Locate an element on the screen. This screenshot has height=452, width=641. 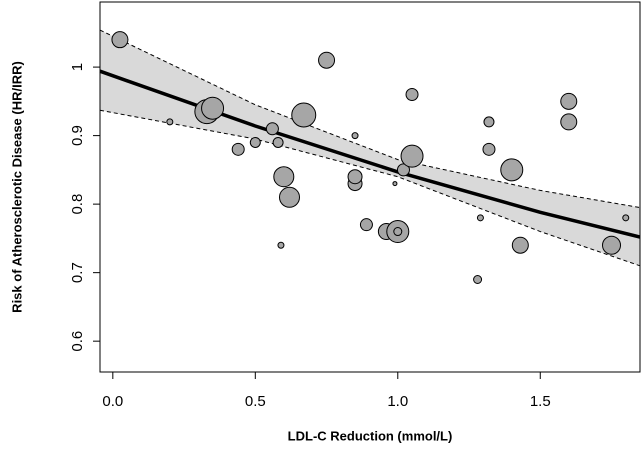
y-tick-label: 0.6 is located at coordinates (77, 341).